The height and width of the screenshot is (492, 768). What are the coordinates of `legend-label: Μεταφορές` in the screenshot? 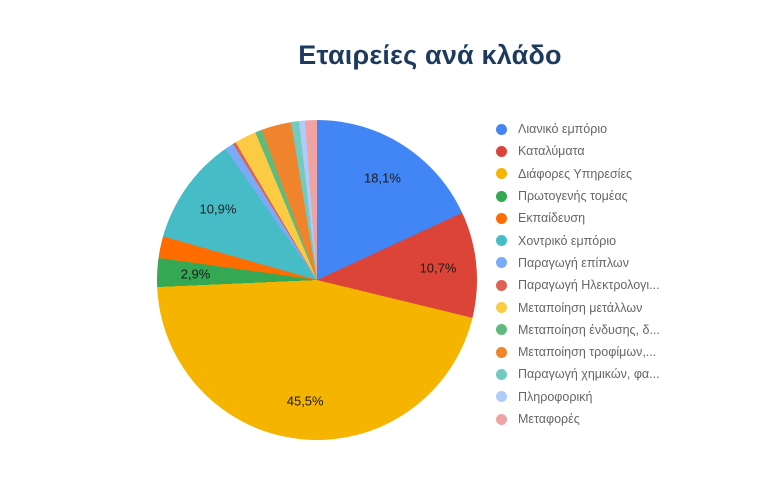 It's located at (549, 419).